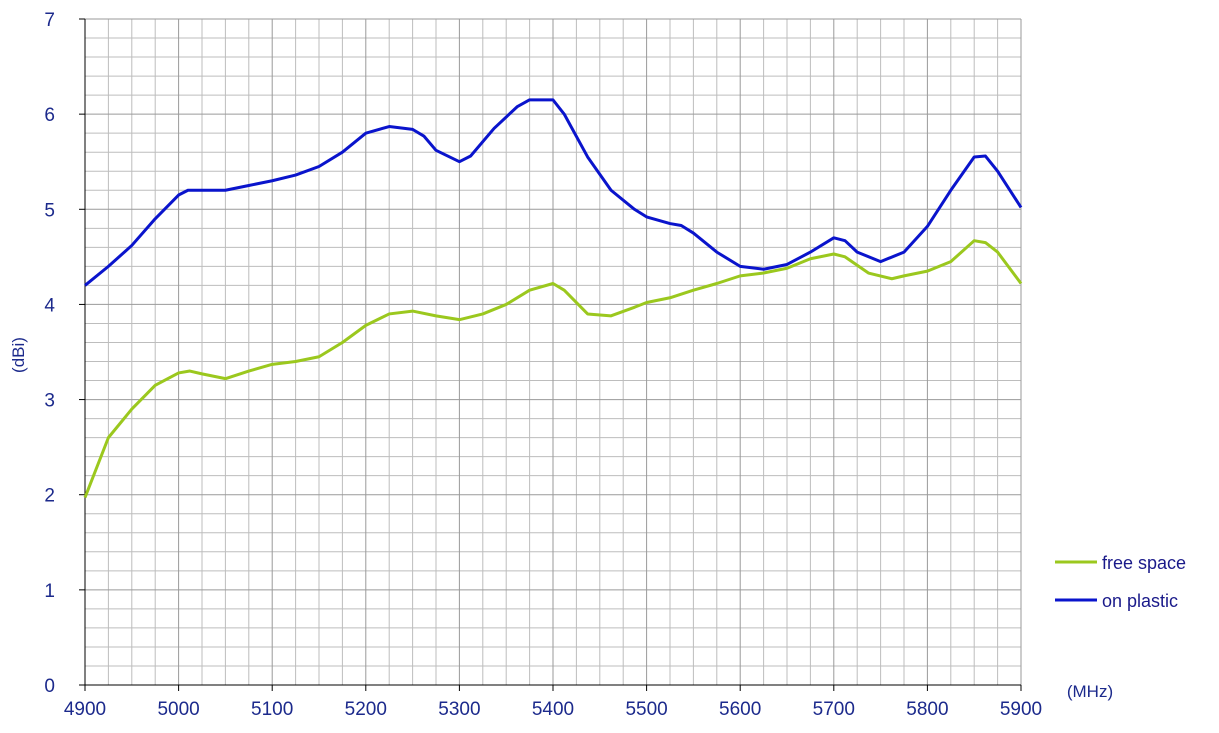 This screenshot has height=733, width=1219. What do you see at coordinates (85, 709) in the screenshot?
I see `x-tick-label: 4900` at bounding box center [85, 709].